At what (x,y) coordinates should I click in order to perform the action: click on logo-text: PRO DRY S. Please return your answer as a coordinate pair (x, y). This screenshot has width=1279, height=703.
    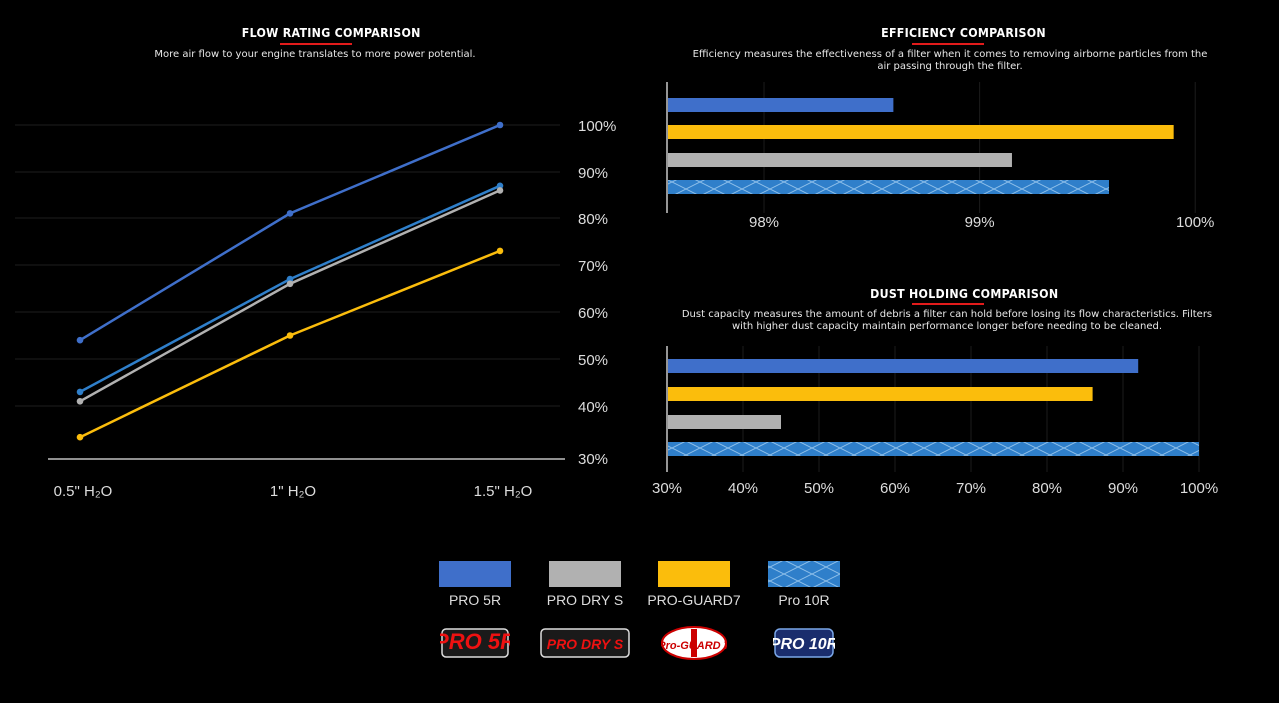
    Looking at the image, I should click on (585, 644).